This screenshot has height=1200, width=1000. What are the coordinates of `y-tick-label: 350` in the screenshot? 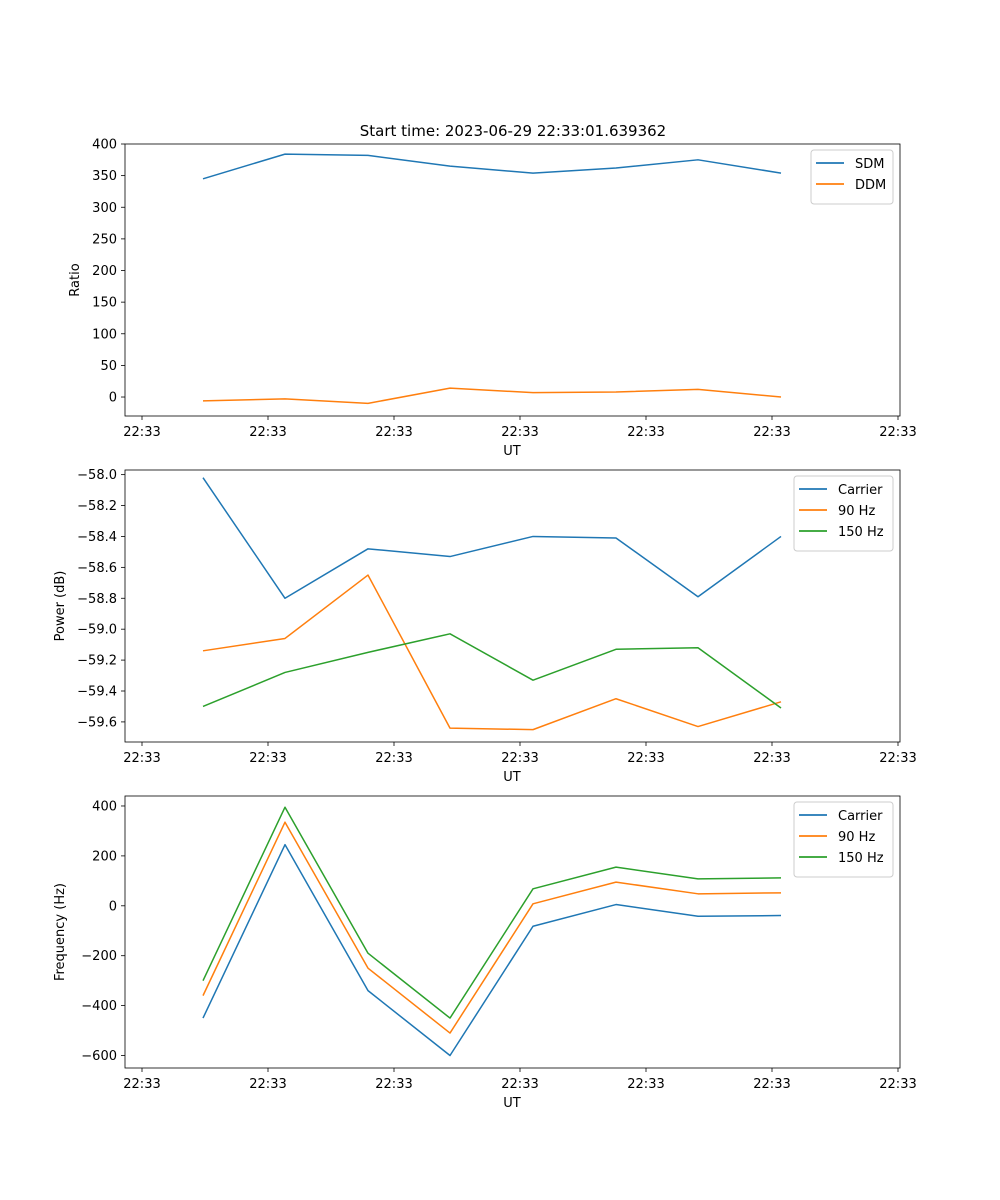 It's located at (104, 176).